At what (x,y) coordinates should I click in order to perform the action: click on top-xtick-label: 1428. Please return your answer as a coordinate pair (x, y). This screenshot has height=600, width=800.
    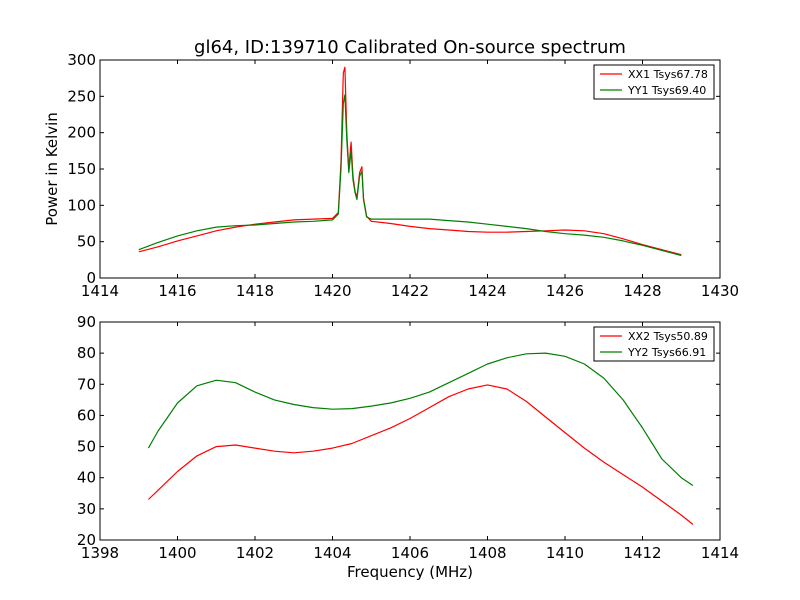
    Looking at the image, I should click on (642, 291).